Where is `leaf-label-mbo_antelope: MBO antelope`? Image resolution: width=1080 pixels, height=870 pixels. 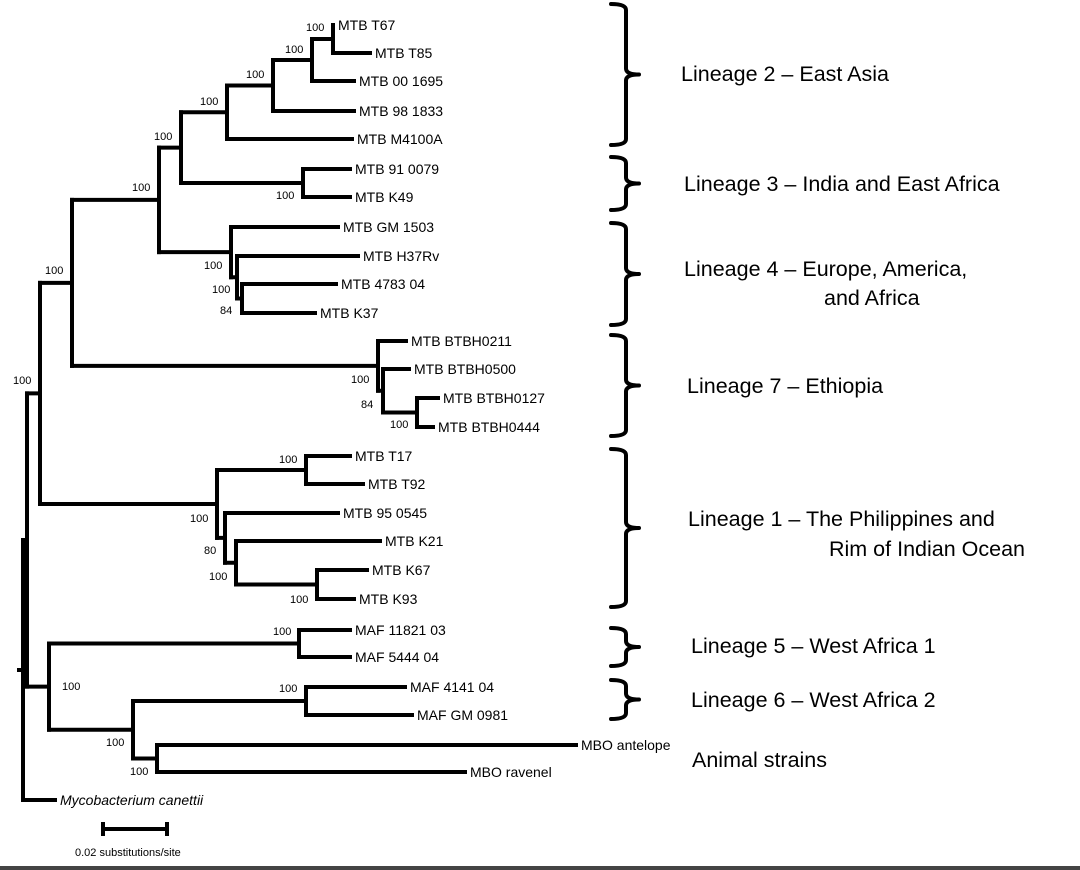 leaf-label-mbo_antelope: MBO antelope is located at coordinates (626, 745).